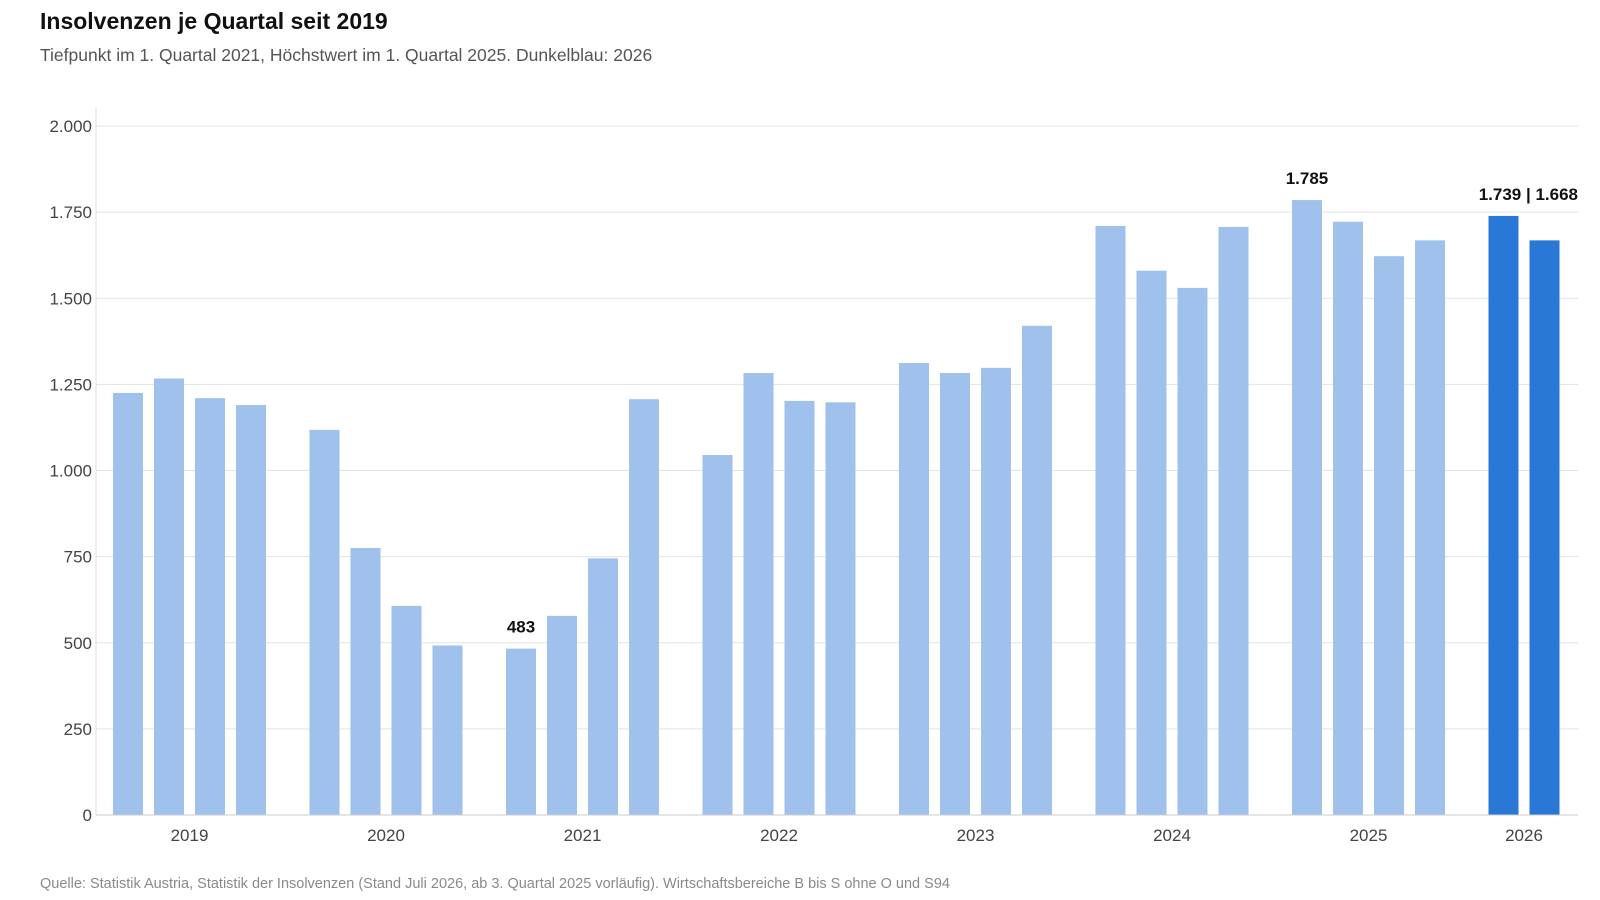 Image resolution: width=1600 pixels, height=900 pixels. What do you see at coordinates (840, 608) in the screenshot?
I see `bar-2022-q4` at bounding box center [840, 608].